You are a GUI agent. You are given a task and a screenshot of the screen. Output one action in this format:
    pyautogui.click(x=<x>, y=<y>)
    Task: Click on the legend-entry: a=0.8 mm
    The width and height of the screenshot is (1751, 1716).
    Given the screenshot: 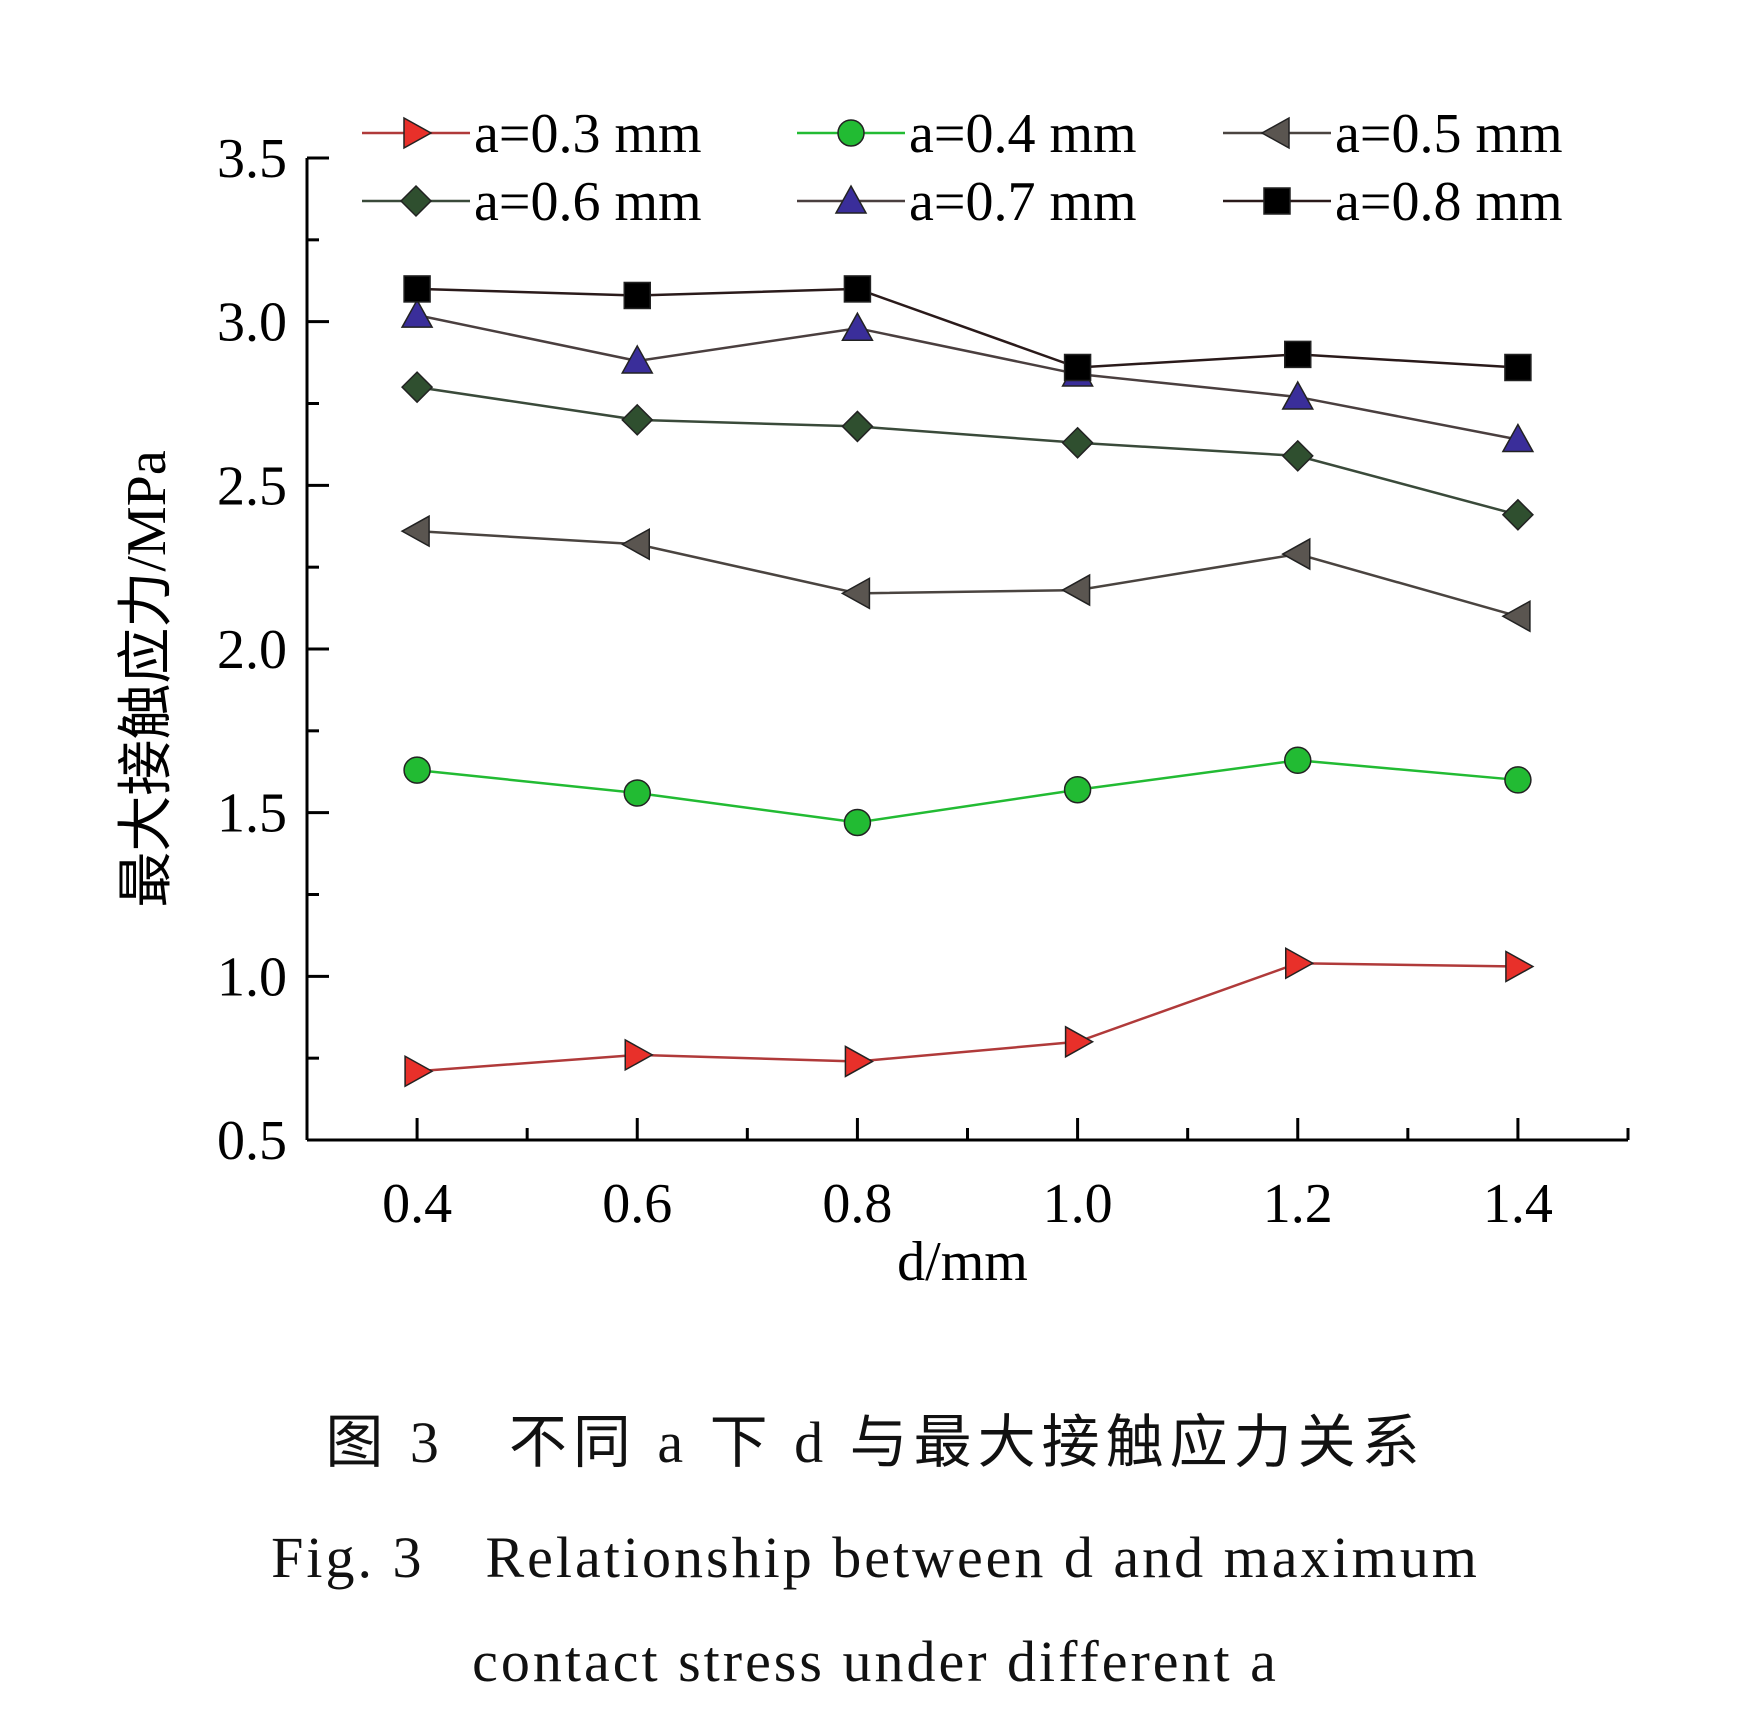 What is the action you would take?
    pyautogui.click(x=1393, y=202)
    